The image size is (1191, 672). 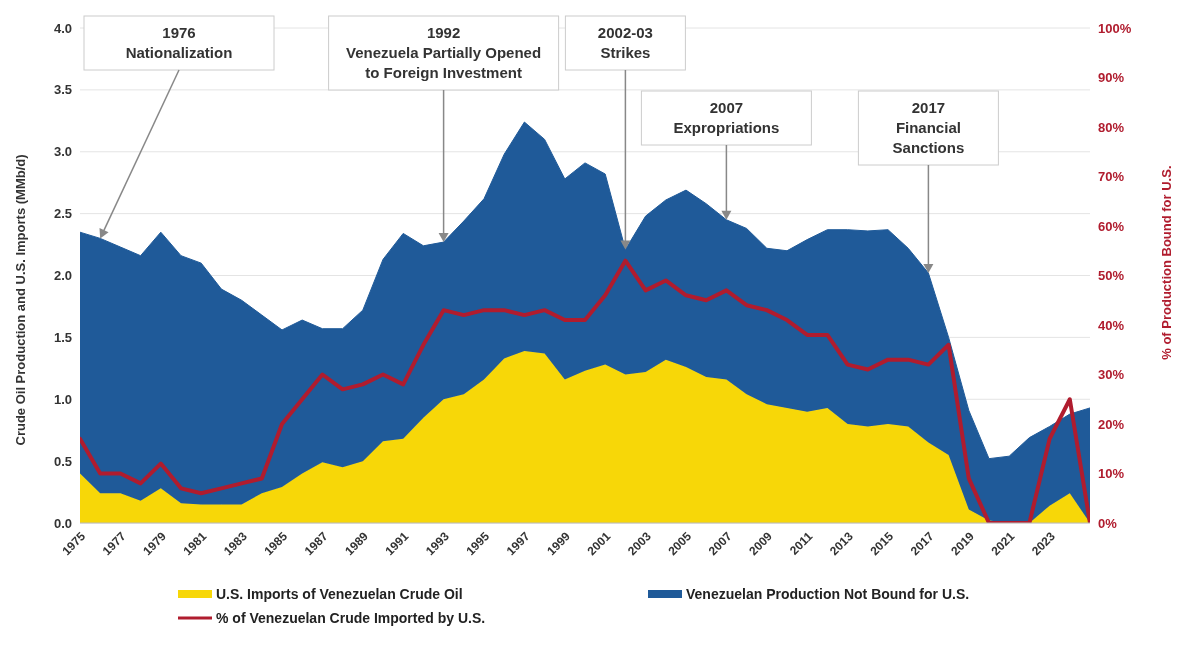 What do you see at coordinates (1111, 78) in the screenshot?
I see `y2-tick-label: 90%` at bounding box center [1111, 78].